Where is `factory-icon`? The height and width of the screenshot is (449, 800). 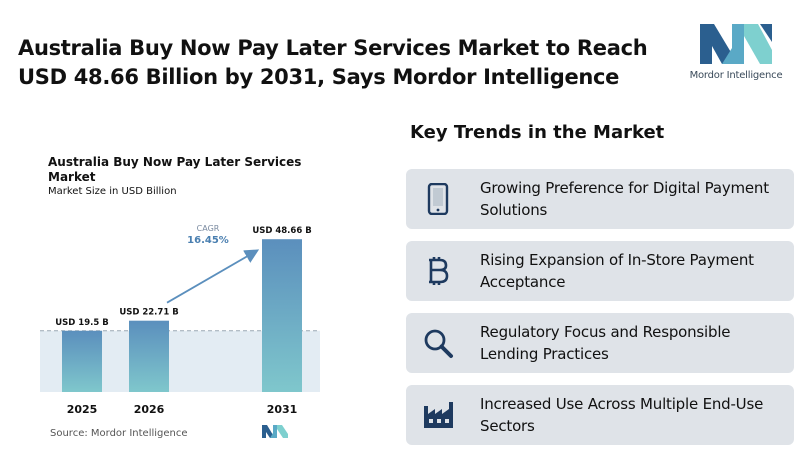 factory-icon is located at coordinates (438, 415).